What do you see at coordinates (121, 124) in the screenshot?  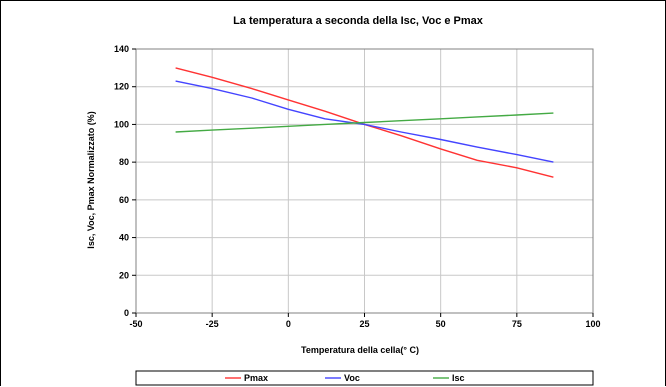 I see `y-tick-label: 100` at bounding box center [121, 124].